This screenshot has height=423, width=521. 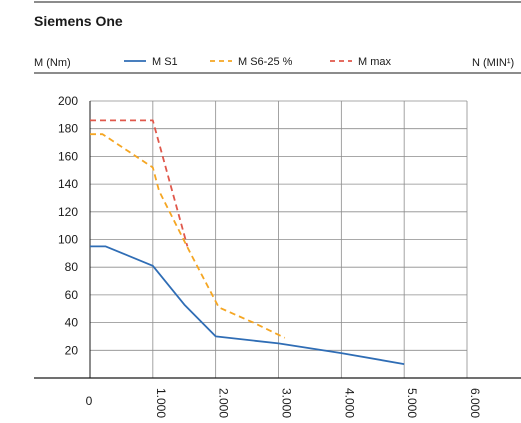 What do you see at coordinates (68, 156) in the screenshot?
I see `y-tick-label: 160` at bounding box center [68, 156].